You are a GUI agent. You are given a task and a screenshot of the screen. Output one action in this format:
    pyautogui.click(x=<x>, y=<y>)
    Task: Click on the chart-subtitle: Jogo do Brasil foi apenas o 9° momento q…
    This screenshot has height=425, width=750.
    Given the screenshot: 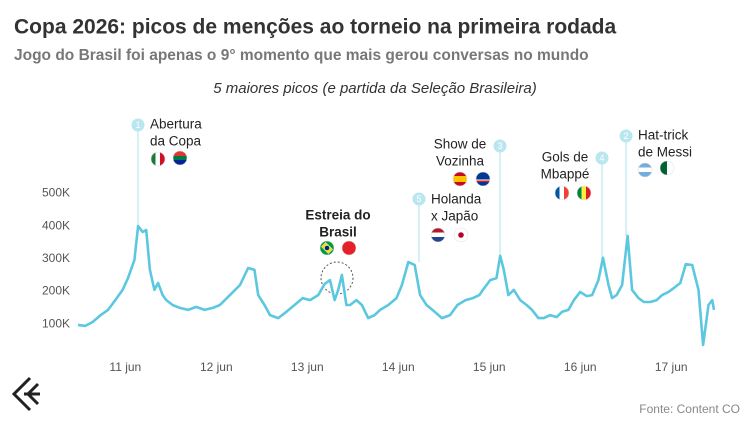 What is the action you would take?
    pyautogui.click(x=301, y=55)
    